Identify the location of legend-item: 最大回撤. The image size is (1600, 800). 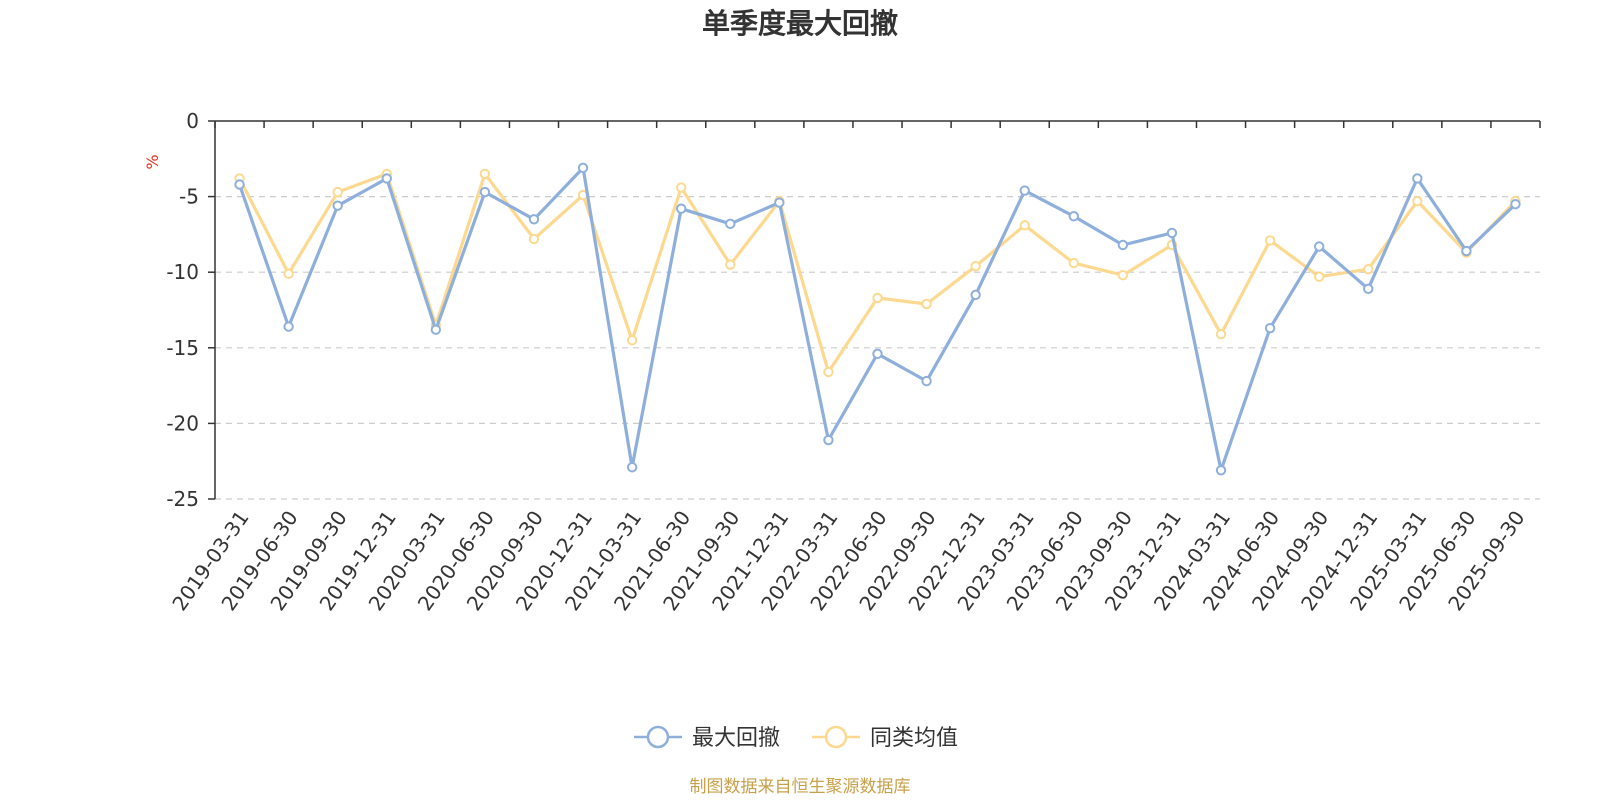
(707, 738).